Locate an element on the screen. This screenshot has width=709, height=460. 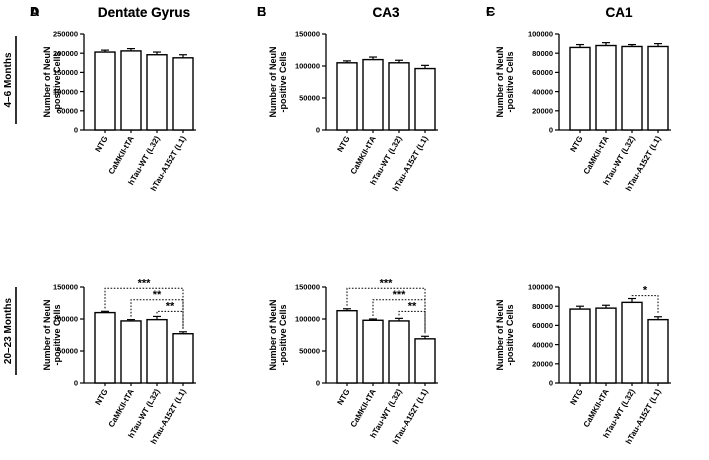
panel-letter: C is located at coordinates (491, 11).